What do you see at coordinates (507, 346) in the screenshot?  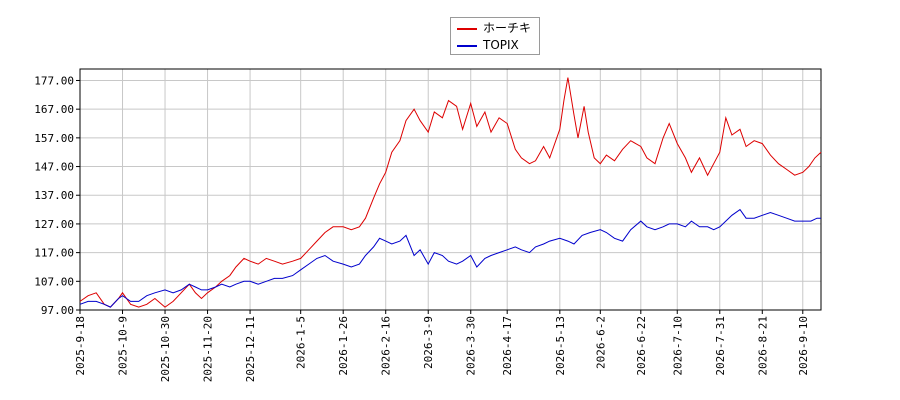 I see `x-tick-label: 2026-4-17` at bounding box center [507, 346].